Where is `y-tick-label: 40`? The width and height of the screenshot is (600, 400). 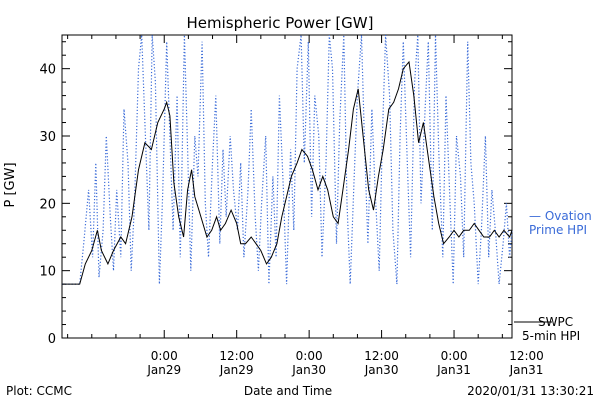 y-tick-label: 40 is located at coordinates (47, 70).